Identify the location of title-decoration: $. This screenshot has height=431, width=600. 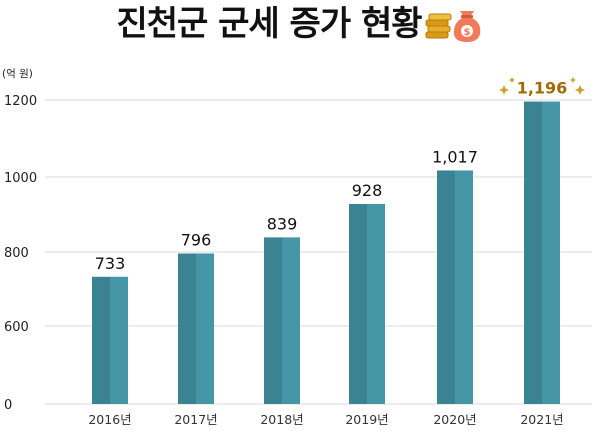
(454, 24).